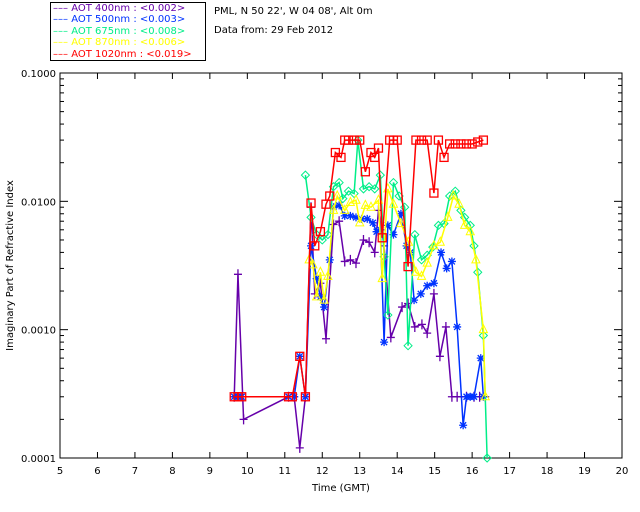  What do you see at coordinates (128, 43) in the screenshot?
I see `legend-label: AOT 870nm : <0.006>` at bounding box center [128, 43].